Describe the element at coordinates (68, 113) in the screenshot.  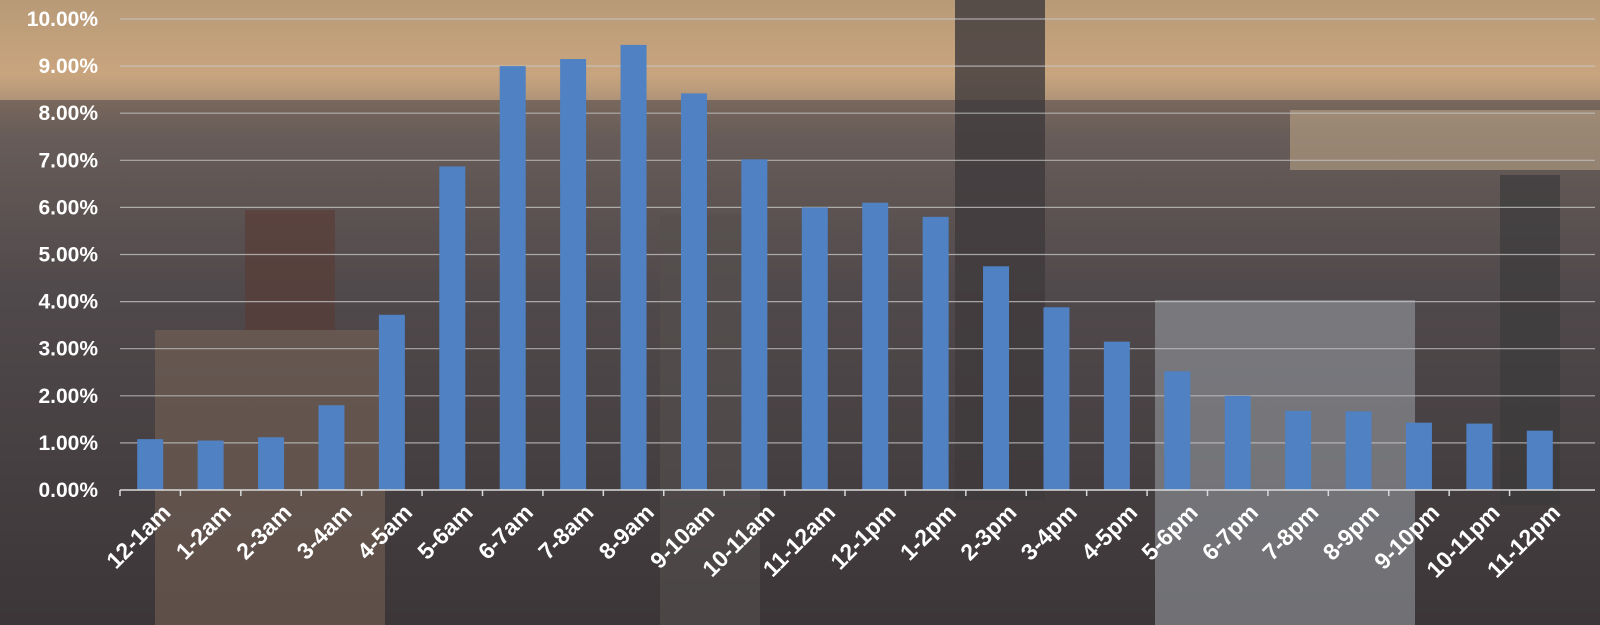
I see `y-tick-label: 8.00%` at that location.